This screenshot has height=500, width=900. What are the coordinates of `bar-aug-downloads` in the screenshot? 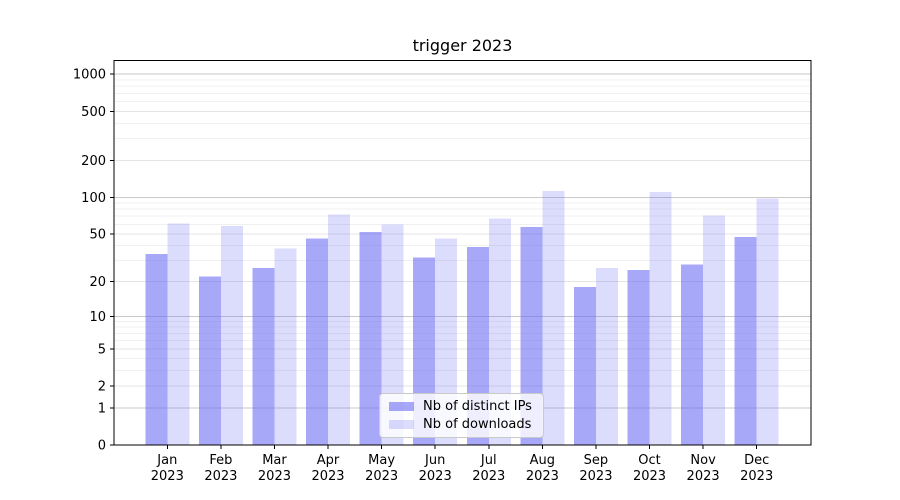 It's located at (553, 318).